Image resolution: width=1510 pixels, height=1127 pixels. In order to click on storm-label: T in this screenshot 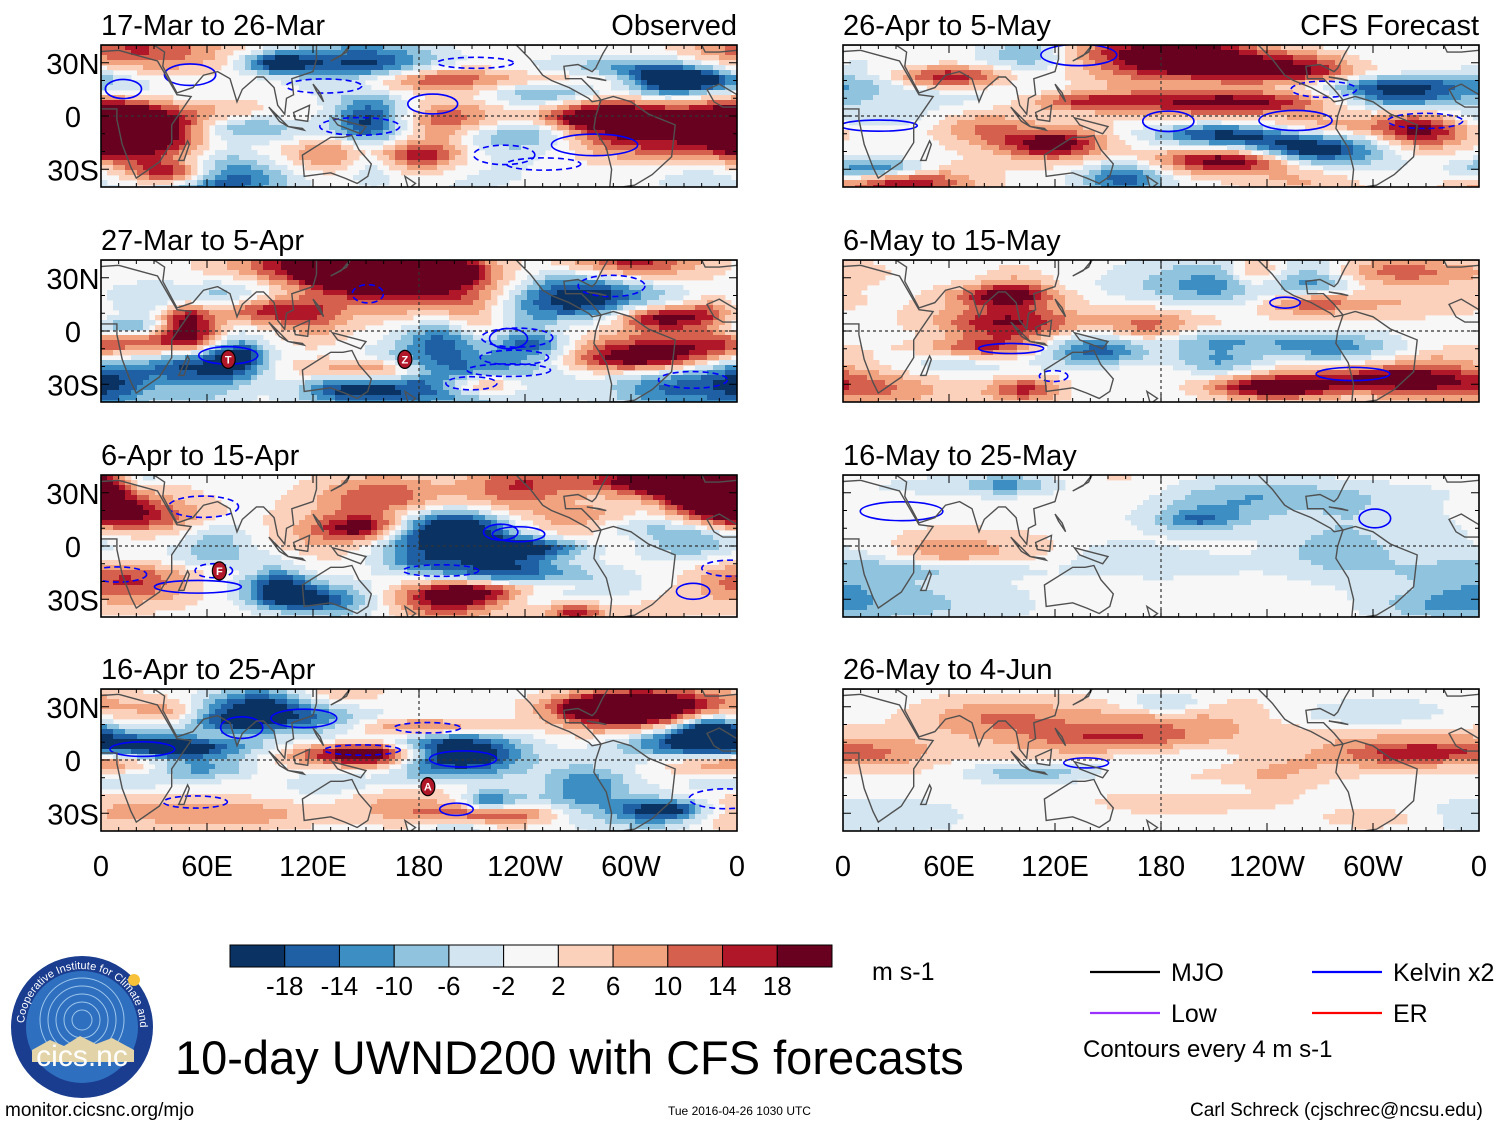, I will do `click(228, 360)`.